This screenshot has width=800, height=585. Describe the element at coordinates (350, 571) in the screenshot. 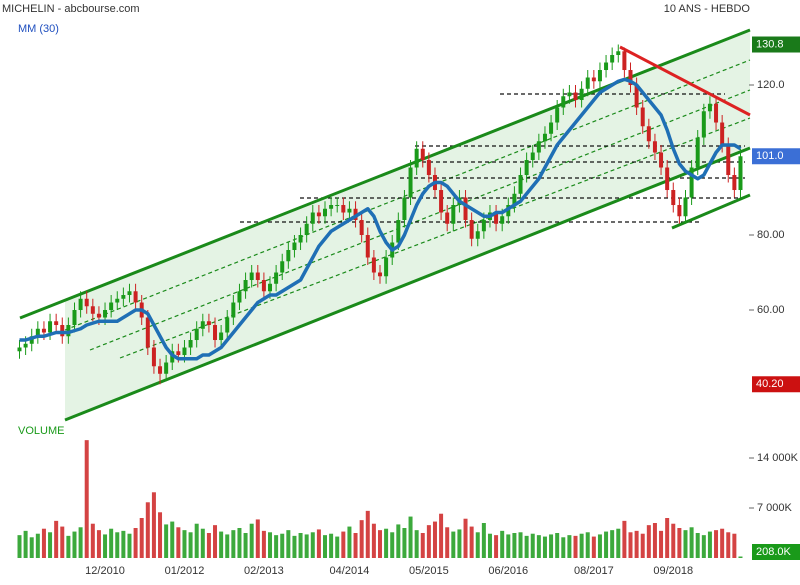

I see `x-tick-label: 04/2014` at that location.